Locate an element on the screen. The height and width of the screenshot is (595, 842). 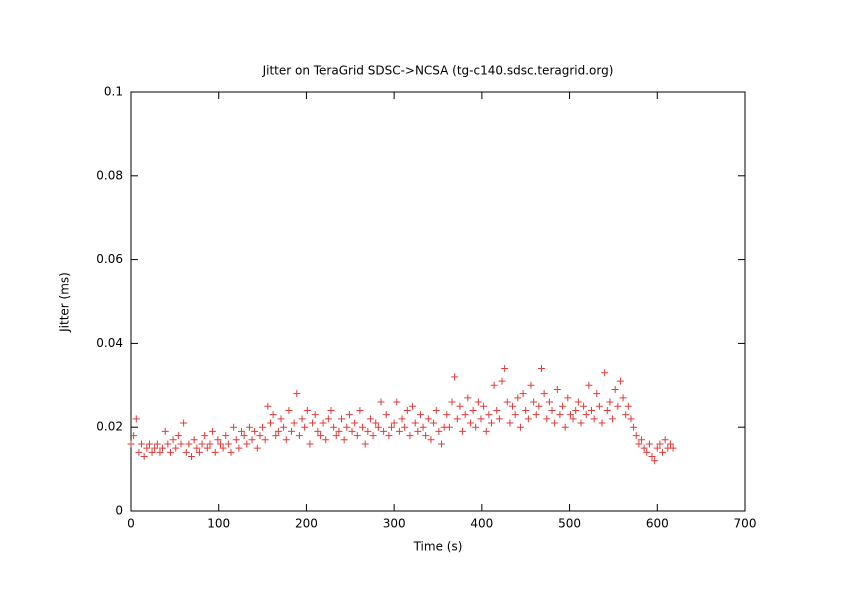
y-tick-label: 0.02 is located at coordinates (109, 427).